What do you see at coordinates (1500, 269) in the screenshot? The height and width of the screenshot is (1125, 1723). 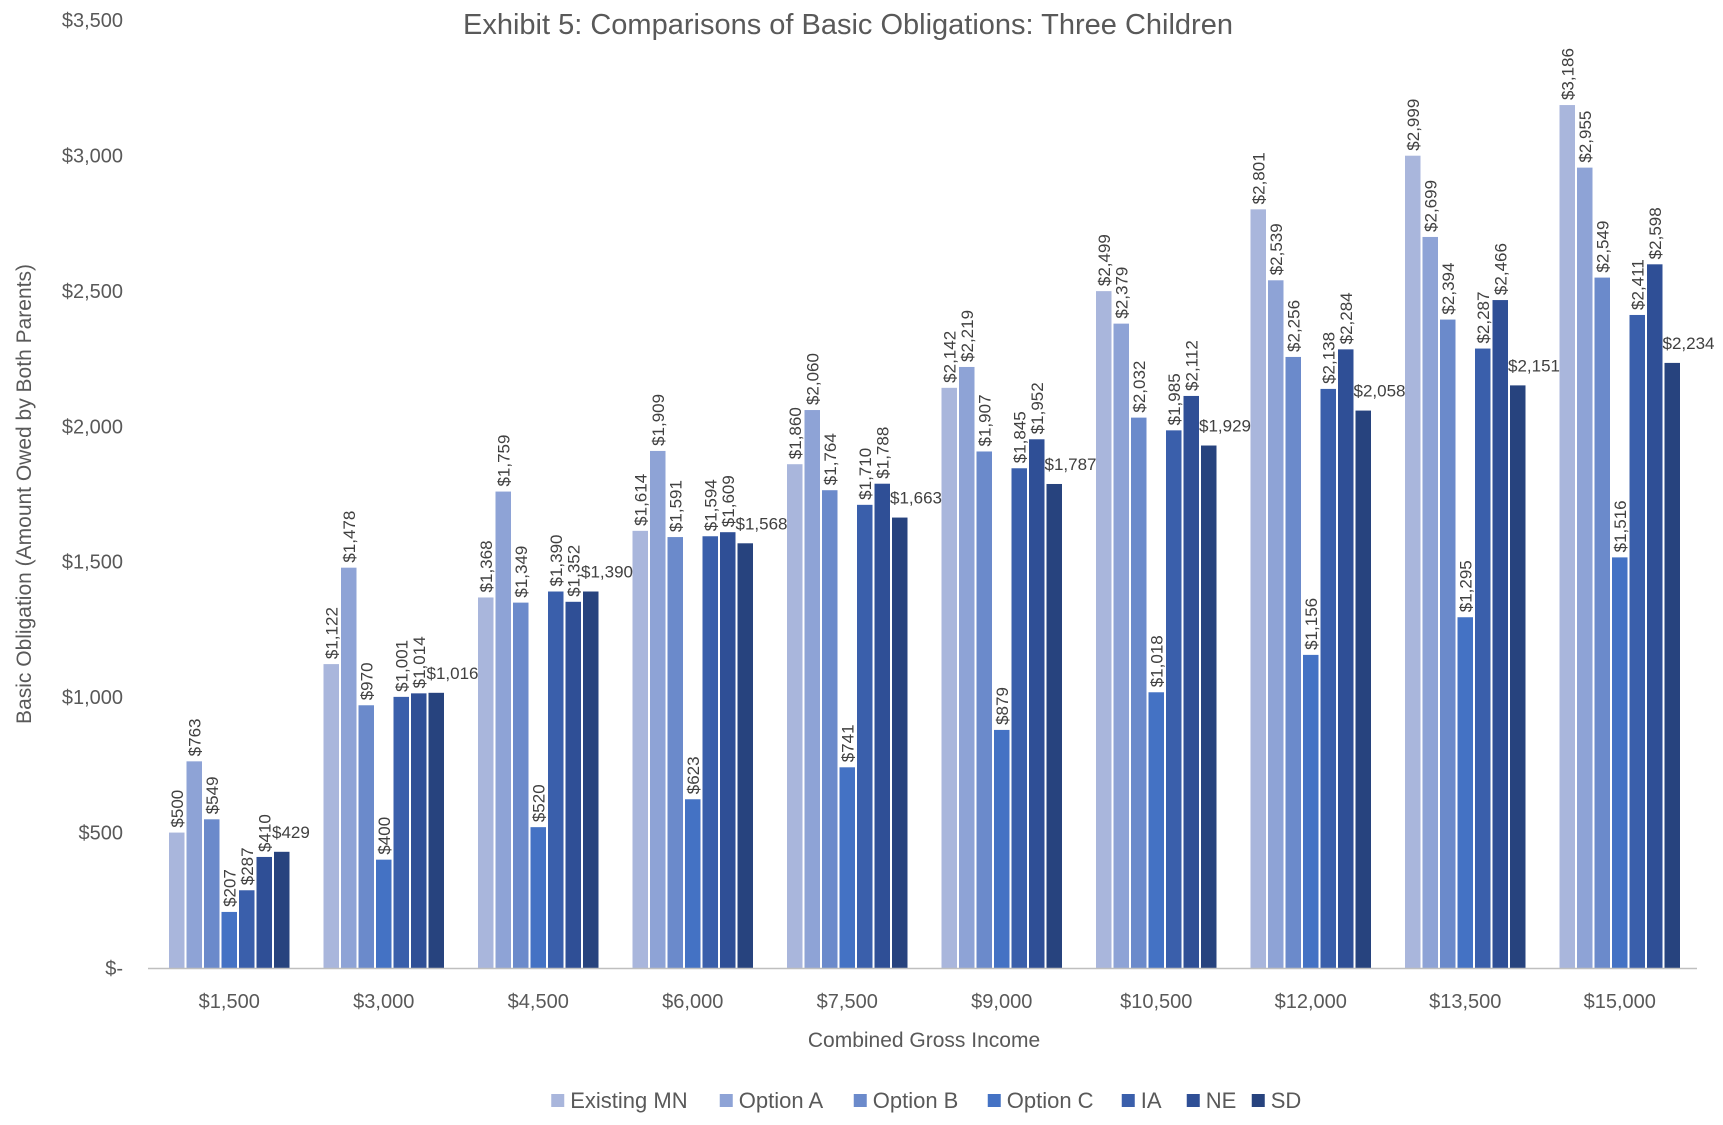 I see `data-label: $2,466` at bounding box center [1500, 269].